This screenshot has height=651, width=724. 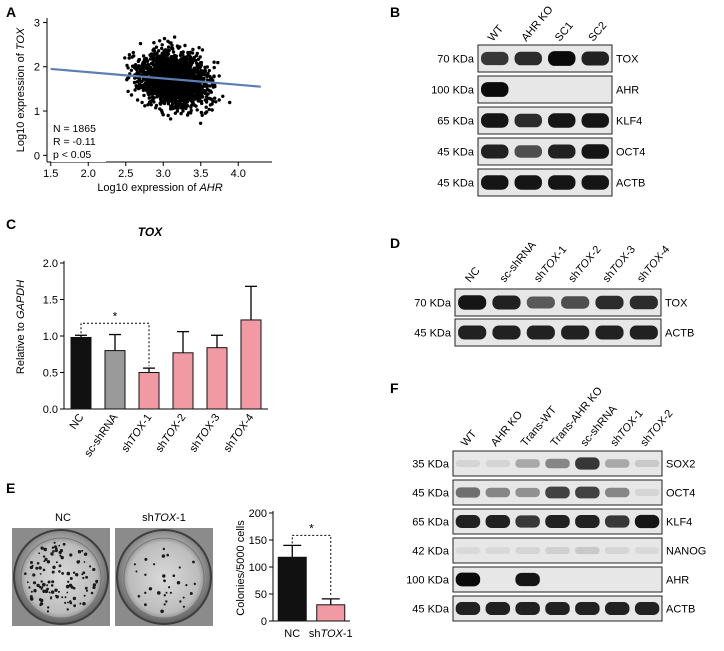 What do you see at coordinates (679, 523) in the screenshot?
I see `protein-label: KLF4` at bounding box center [679, 523].